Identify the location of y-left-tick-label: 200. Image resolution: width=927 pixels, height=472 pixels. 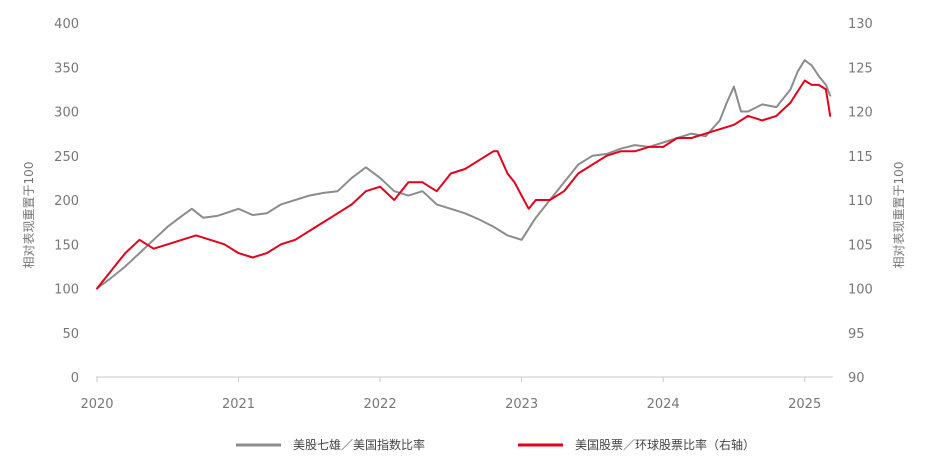
(66, 201).